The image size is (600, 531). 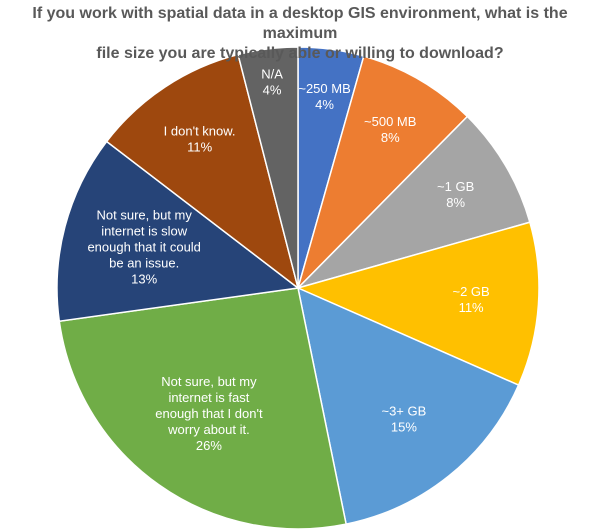 I want to click on slice-label: ~2 GB 11%, so click(x=470, y=299).